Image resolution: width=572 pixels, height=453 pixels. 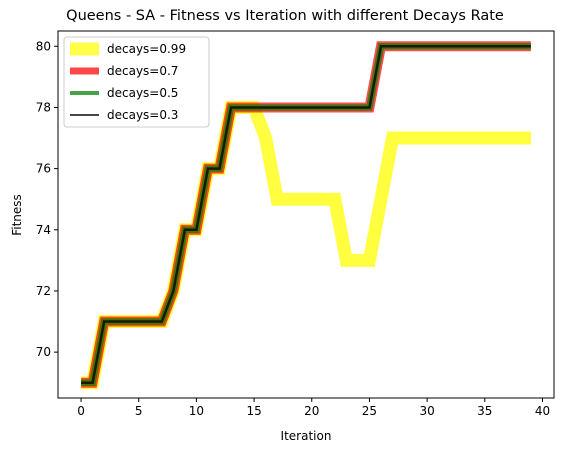 What do you see at coordinates (81, 411) in the screenshot?
I see `x-tick-label: 0` at bounding box center [81, 411].